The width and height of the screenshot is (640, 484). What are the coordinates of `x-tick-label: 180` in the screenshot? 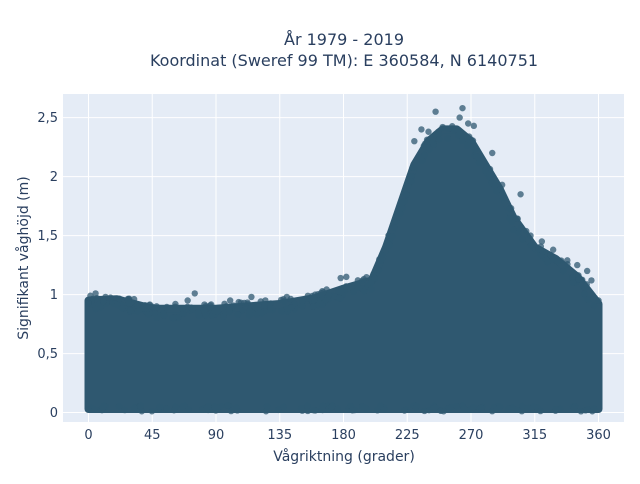 It's located at (343, 435).